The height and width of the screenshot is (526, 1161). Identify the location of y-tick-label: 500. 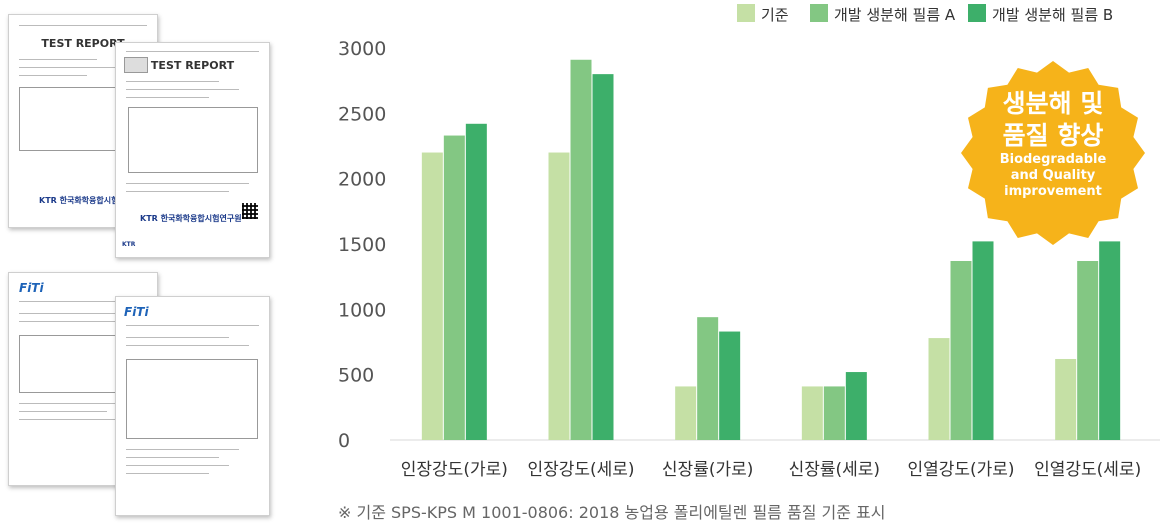
(356, 376).